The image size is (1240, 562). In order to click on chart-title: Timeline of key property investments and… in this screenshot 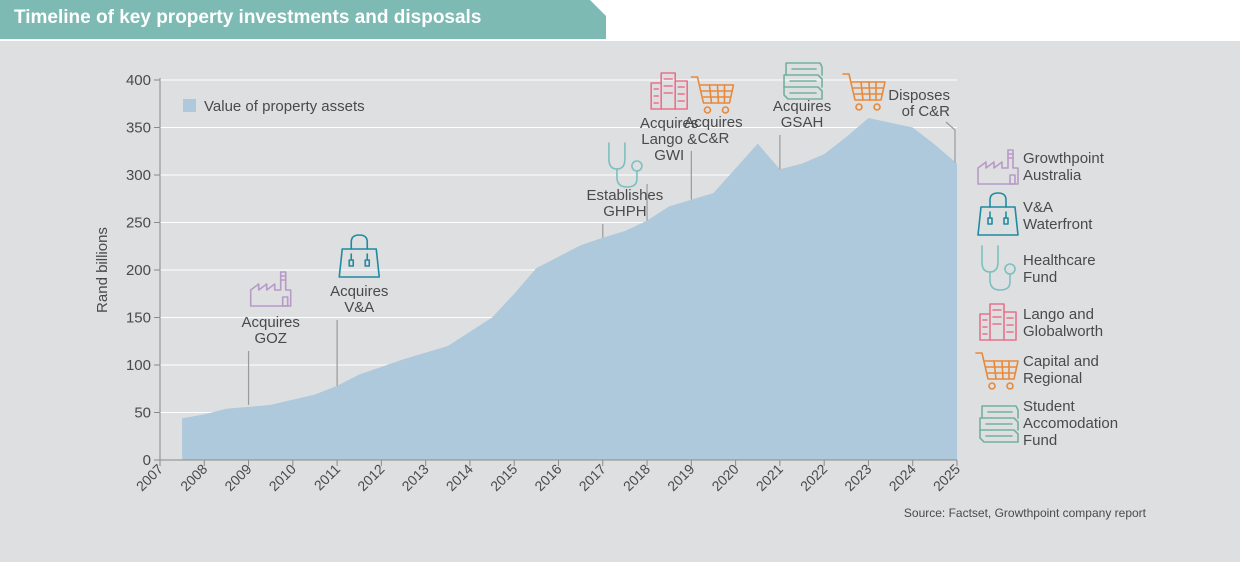, I will do `click(248, 17)`.